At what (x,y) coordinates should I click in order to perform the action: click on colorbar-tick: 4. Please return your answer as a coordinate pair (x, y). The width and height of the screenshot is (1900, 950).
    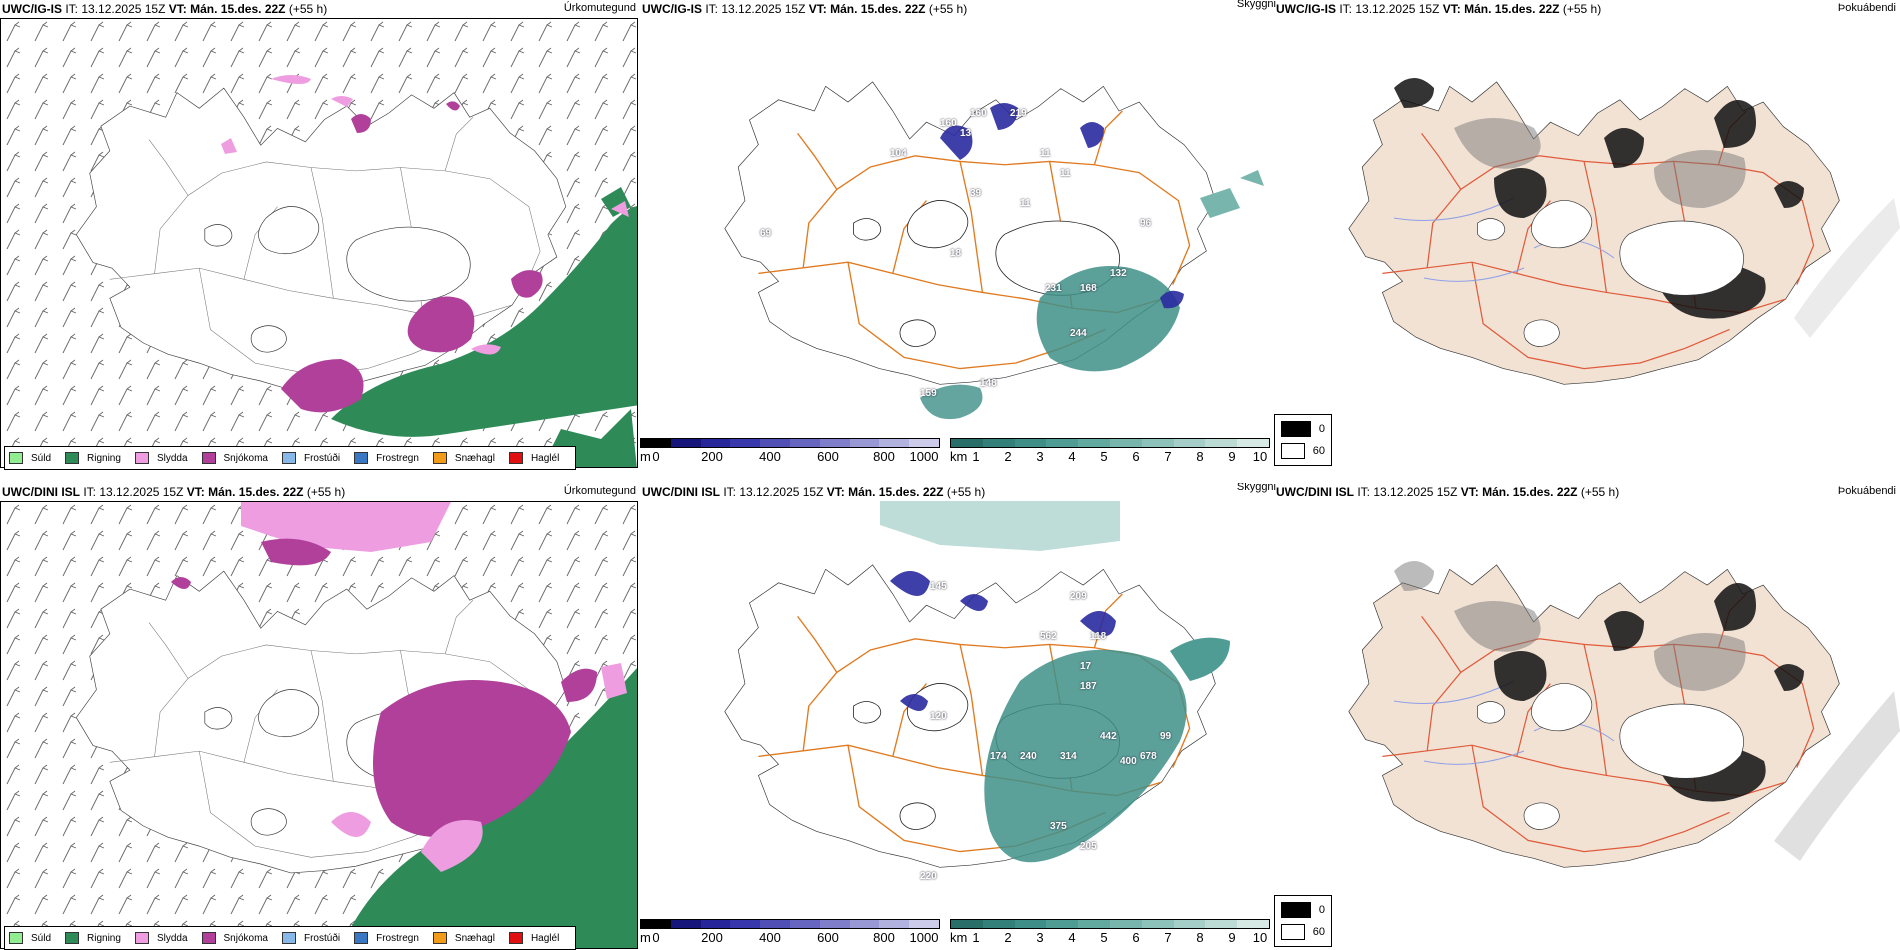
    Looking at the image, I should click on (1072, 937).